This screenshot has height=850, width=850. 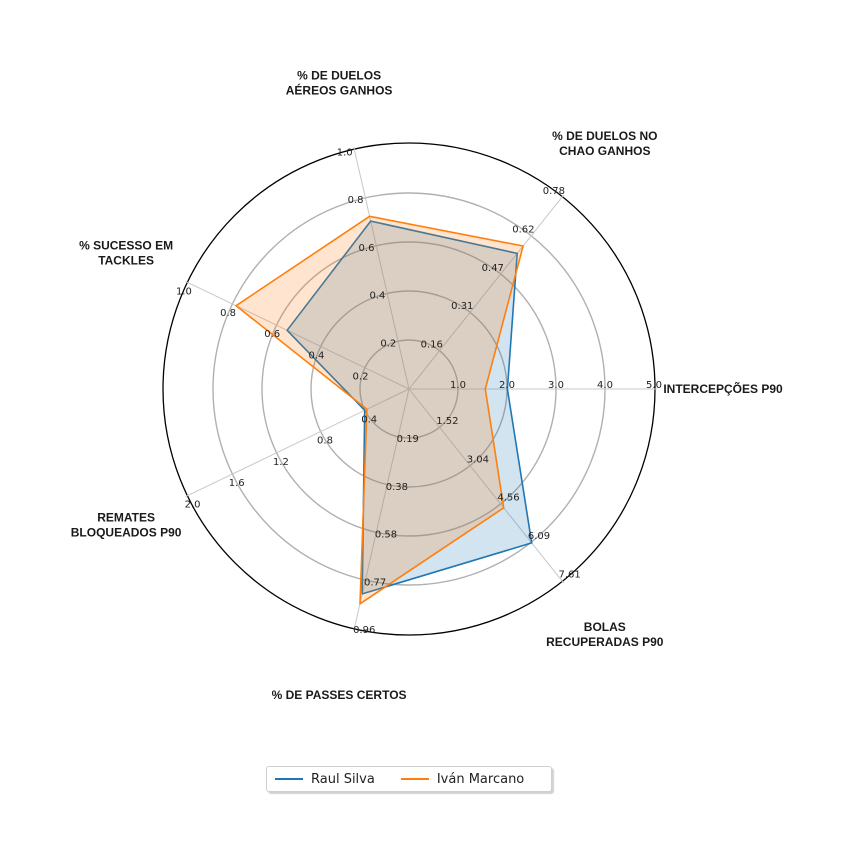 I want to click on axis-label-0: INTERCEPÇÕES P90, so click(x=723, y=388).